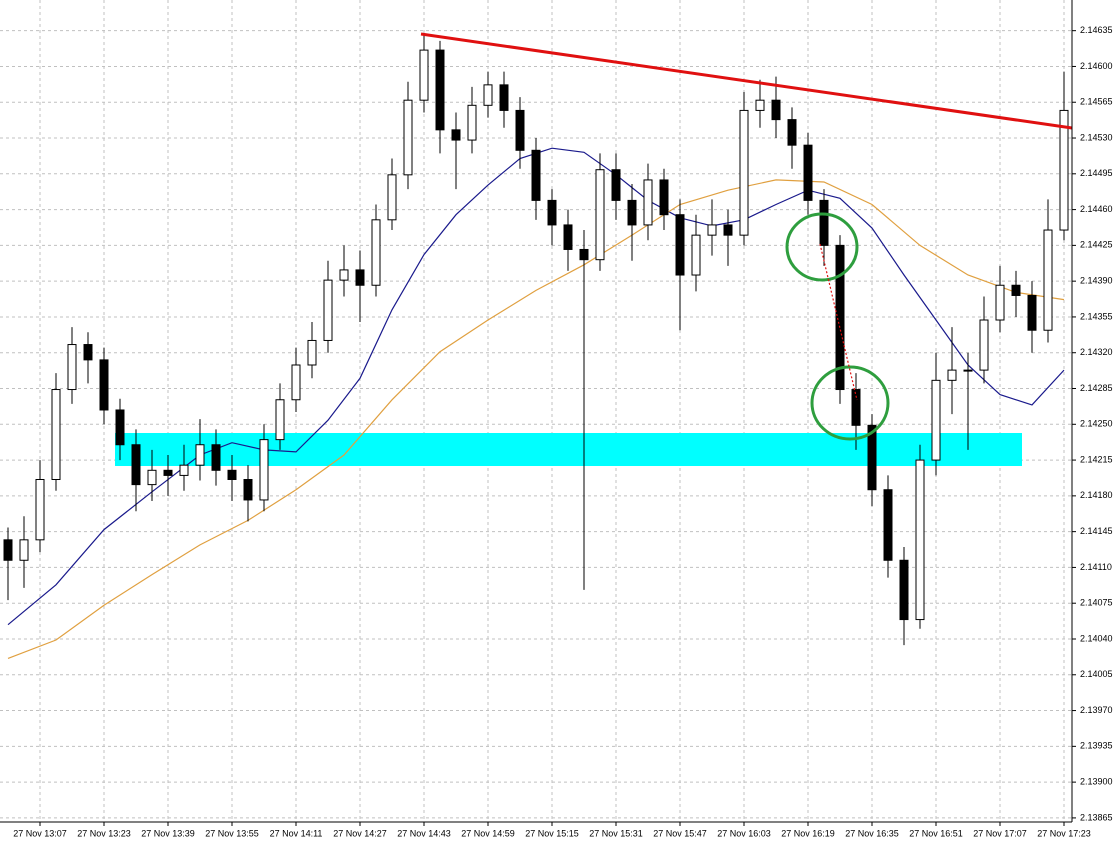  What do you see at coordinates (360, 833) in the screenshot?
I see `x-tick-label: 27 Nov 14:27` at bounding box center [360, 833].